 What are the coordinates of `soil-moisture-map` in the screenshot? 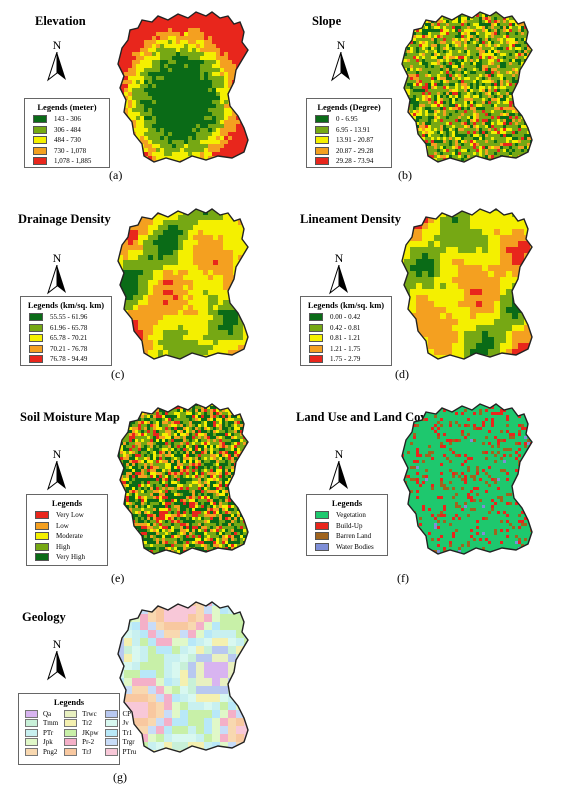 It's located at (183, 479).